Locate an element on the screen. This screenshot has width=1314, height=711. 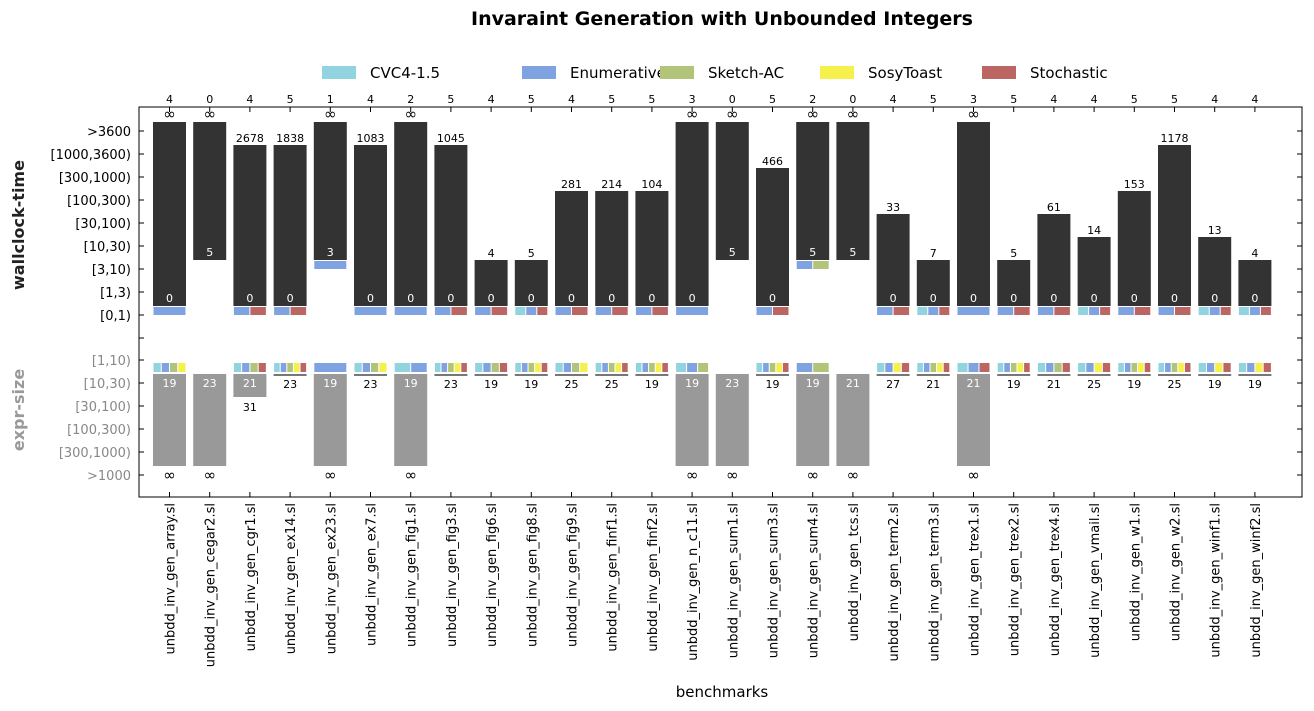
legend-swatch-sosytoast is located at coordinates (837, 72).